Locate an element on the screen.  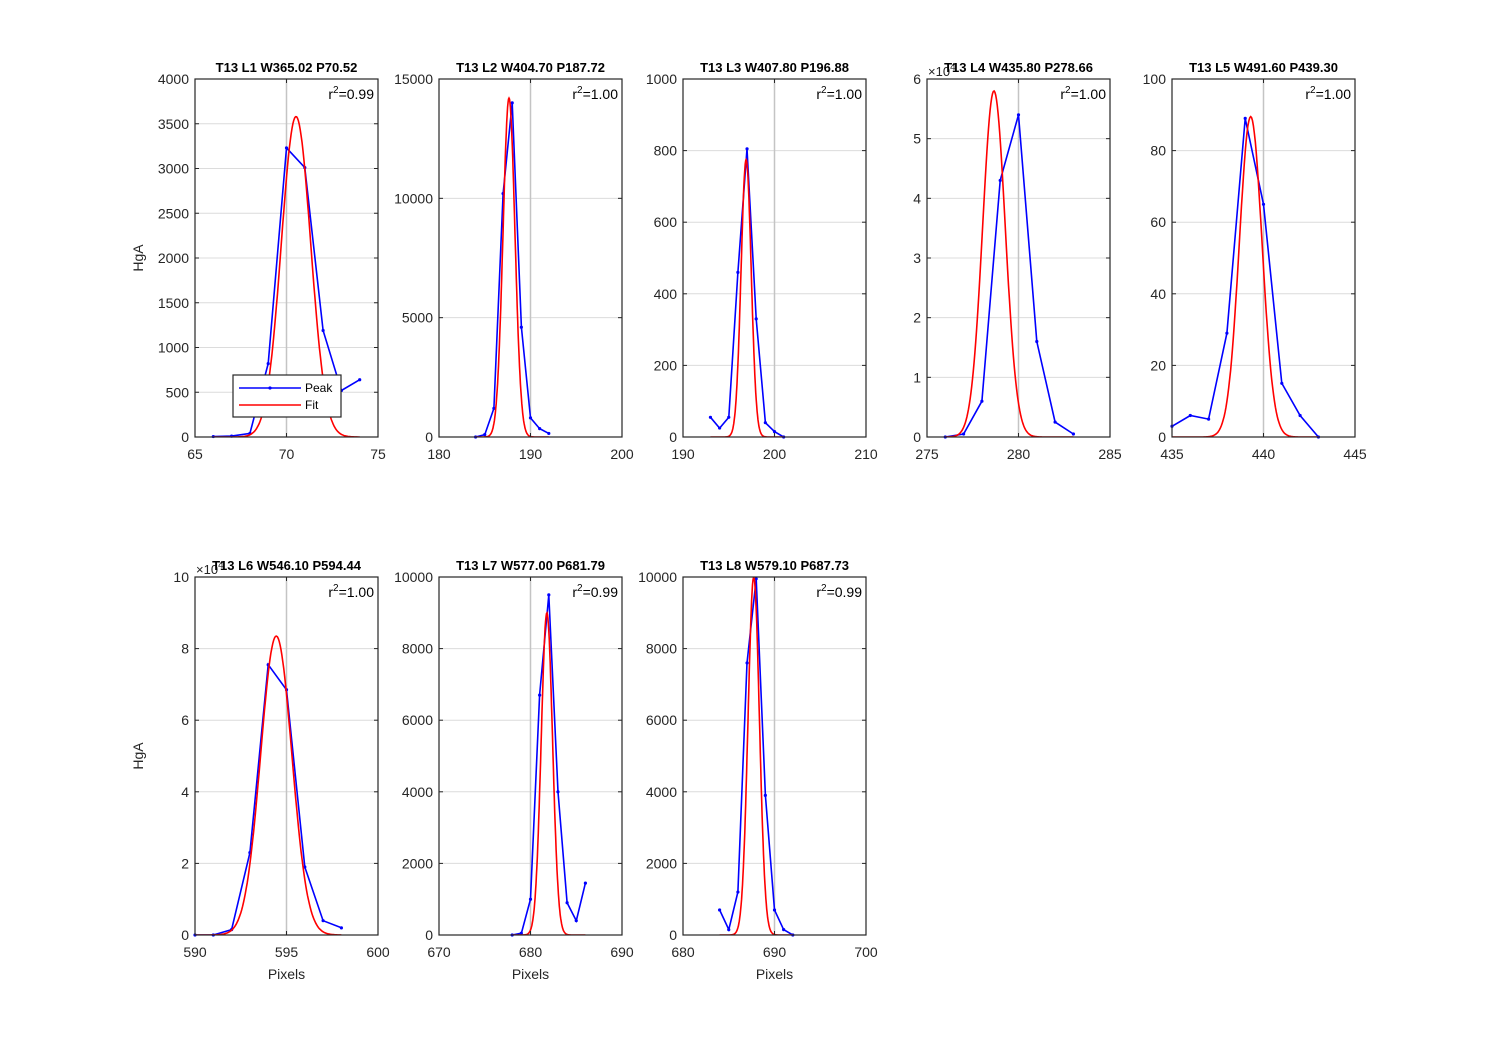
y-tick-label: 10 is located at coordinates (181, 577).